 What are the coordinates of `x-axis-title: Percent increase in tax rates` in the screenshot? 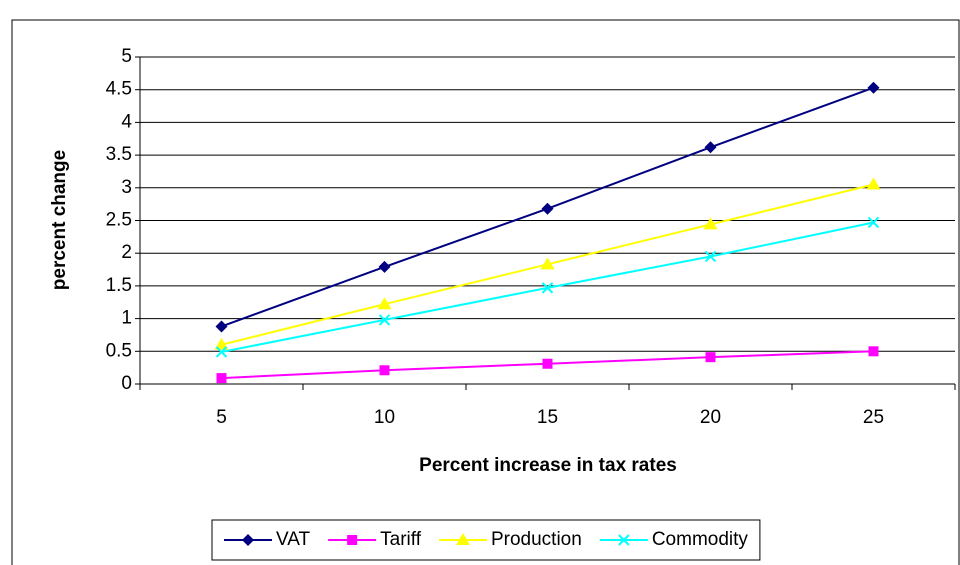 It's located at (548, 465).